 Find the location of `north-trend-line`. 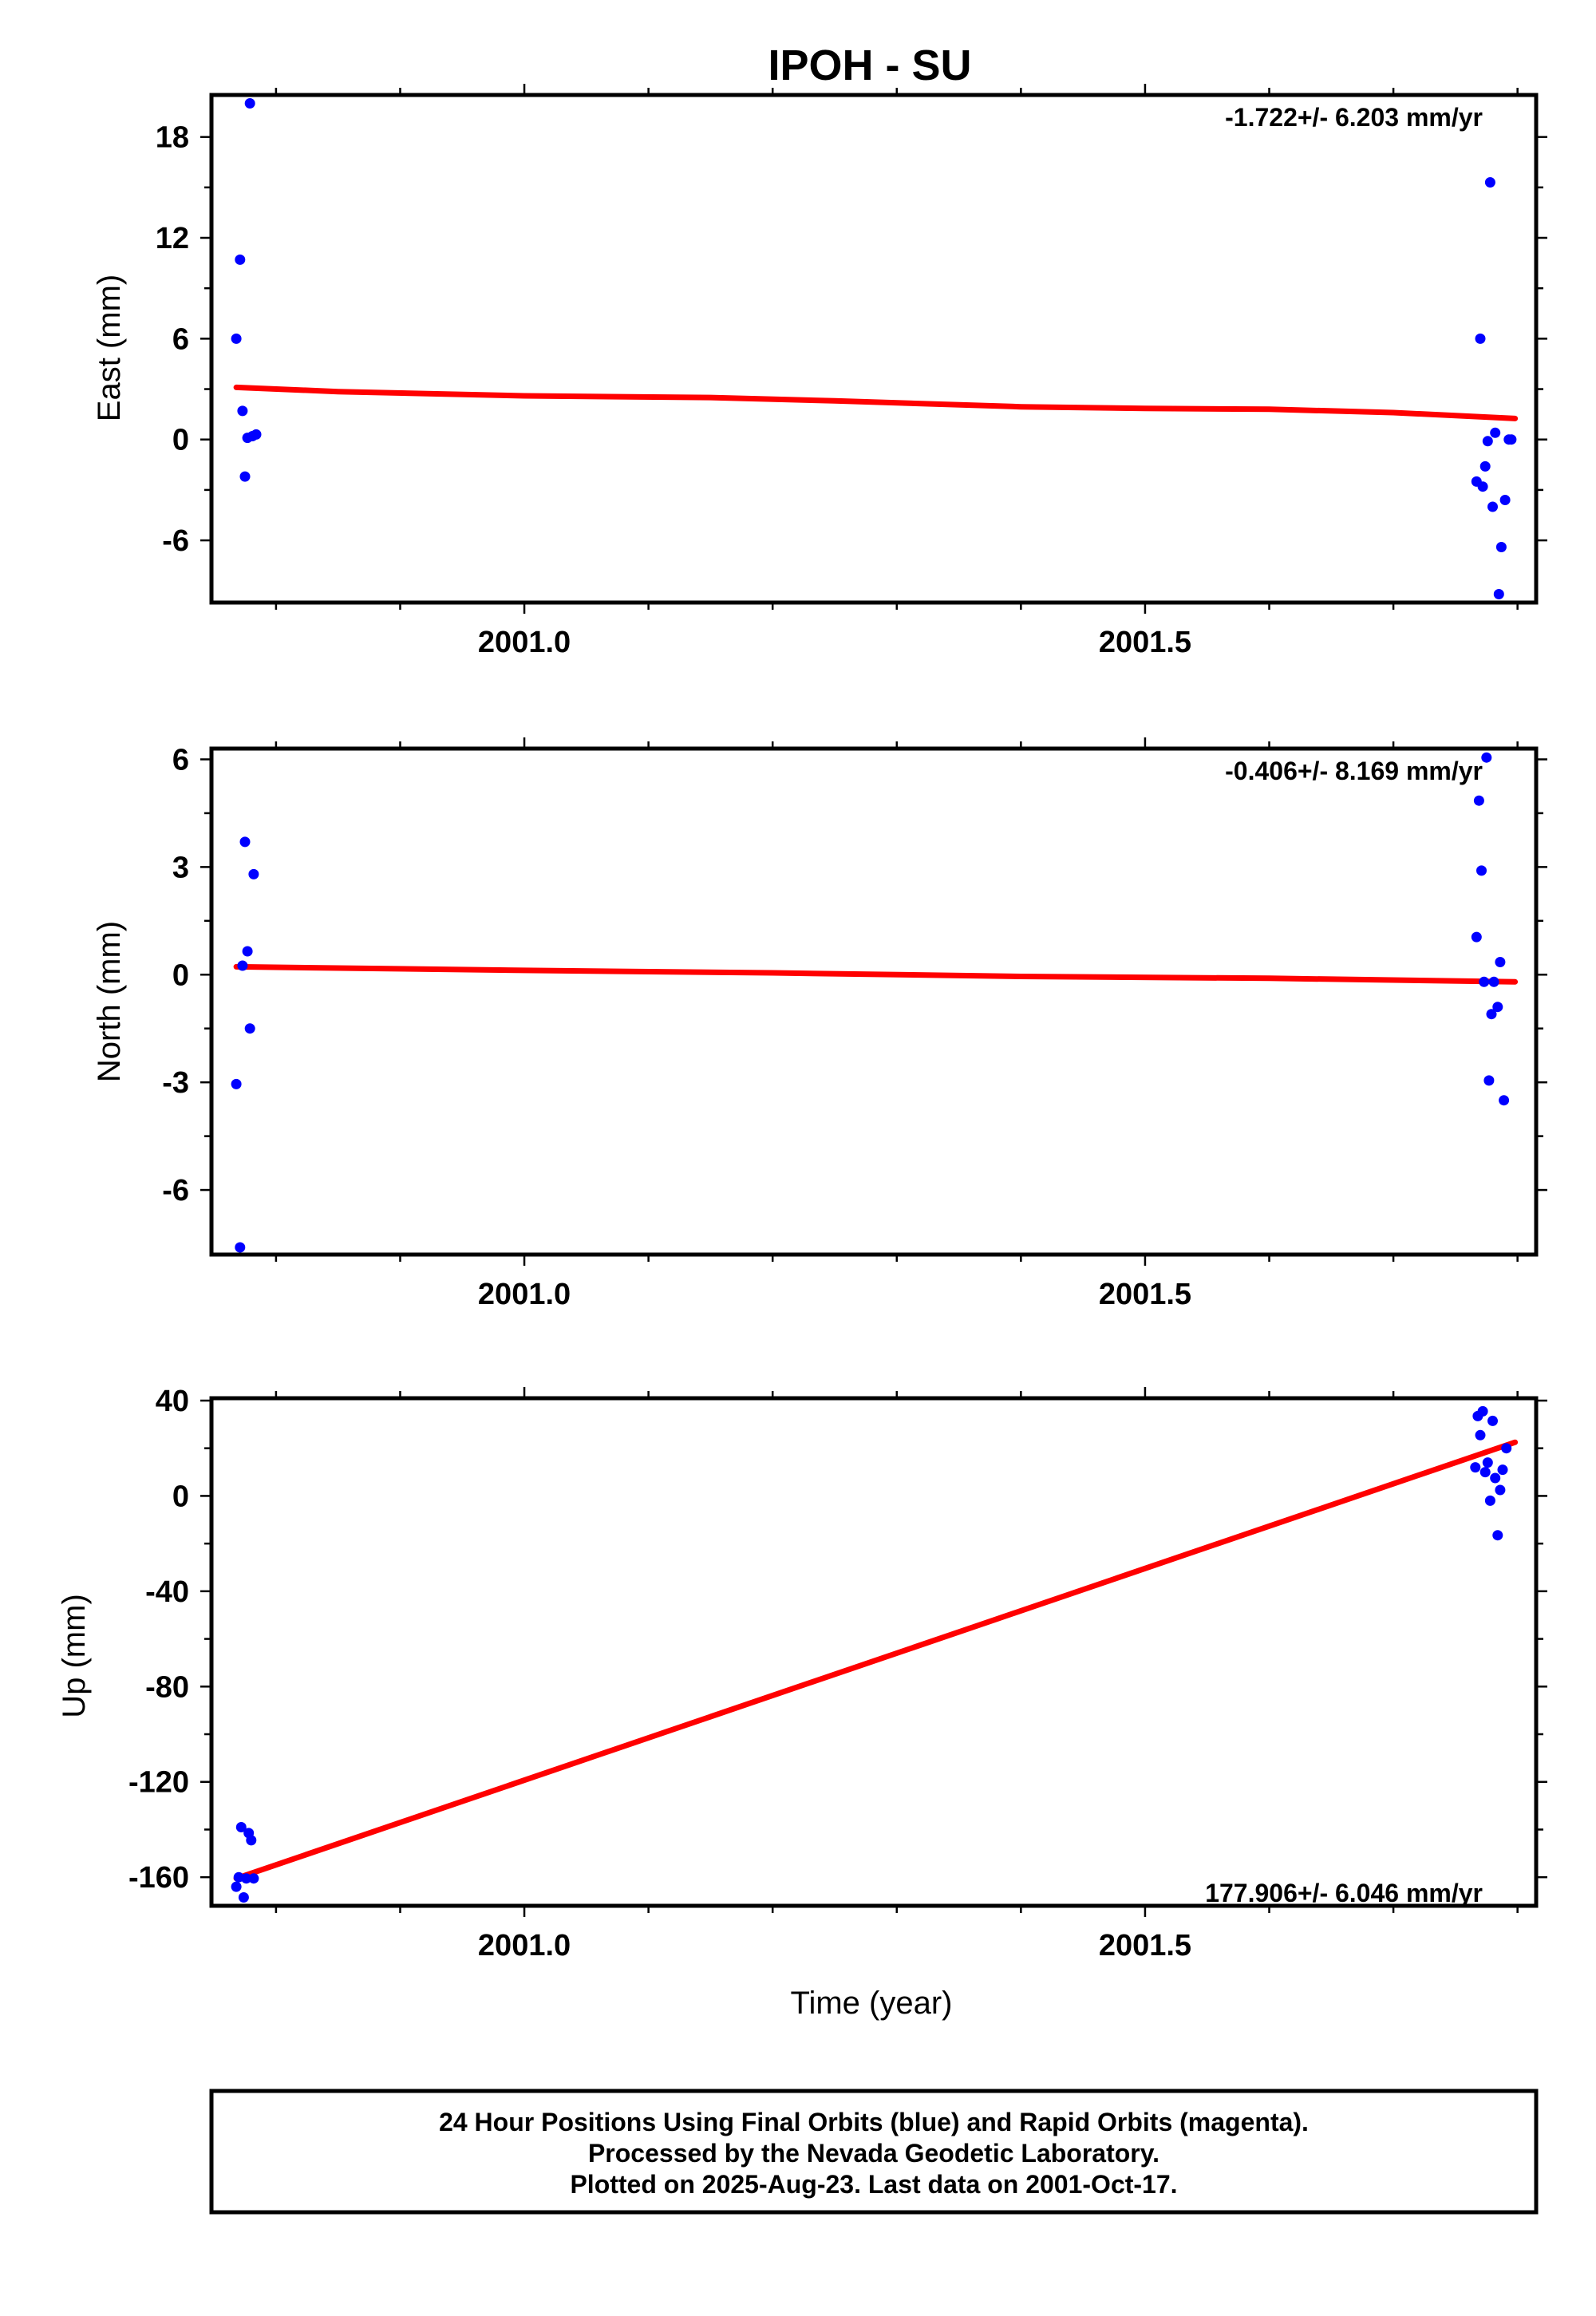

north-trend-line is located at coordinates (876, 974).